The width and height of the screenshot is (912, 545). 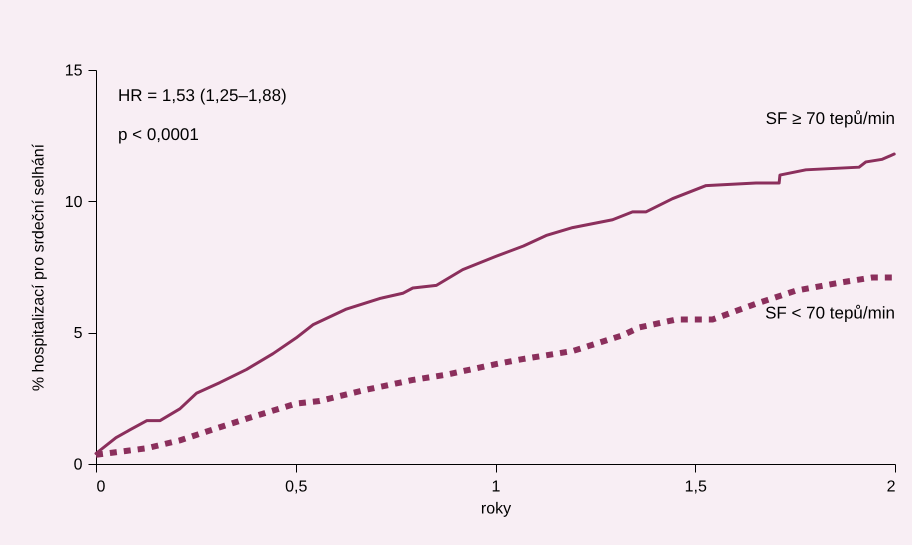 What do you see at coordinates (101, 487) in the screenshot?
I see `x-tick-label: 0` at bounding box center [101, 487].